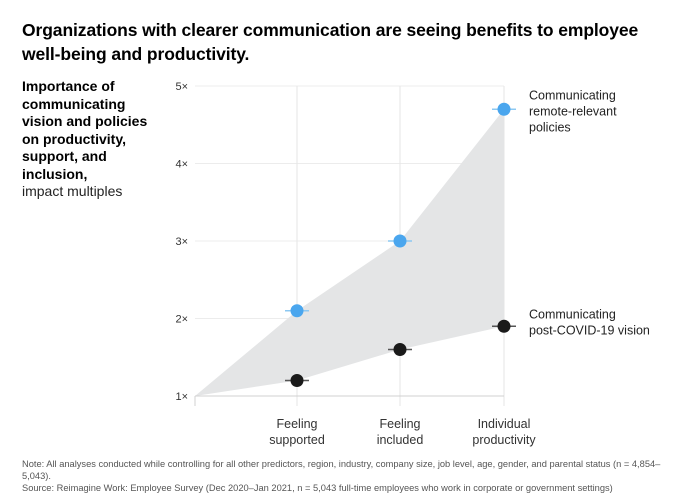 This screenshot has width=683, height=496. I want to click on y-ticks: 1× 2× 3× 4× 5×, so click(181, 242).